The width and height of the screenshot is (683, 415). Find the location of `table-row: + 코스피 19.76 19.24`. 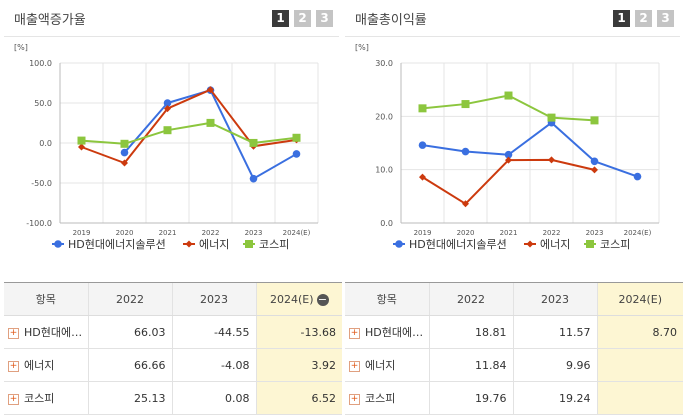

table-row: + 코스피 19.76 19.24 is located at coordinates (514, 398).